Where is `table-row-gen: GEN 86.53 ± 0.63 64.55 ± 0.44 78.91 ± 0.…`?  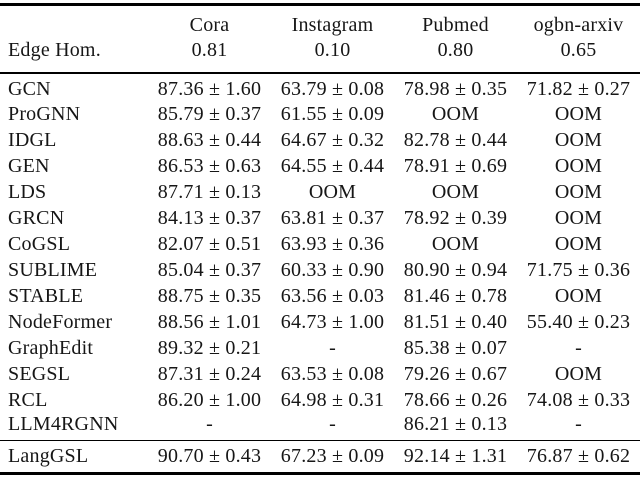 table-row-gen: GEN 86.53 ± 0.63 64.55 ± 0.44 78.91 ± 0.… is located at coordinates (320, 166).